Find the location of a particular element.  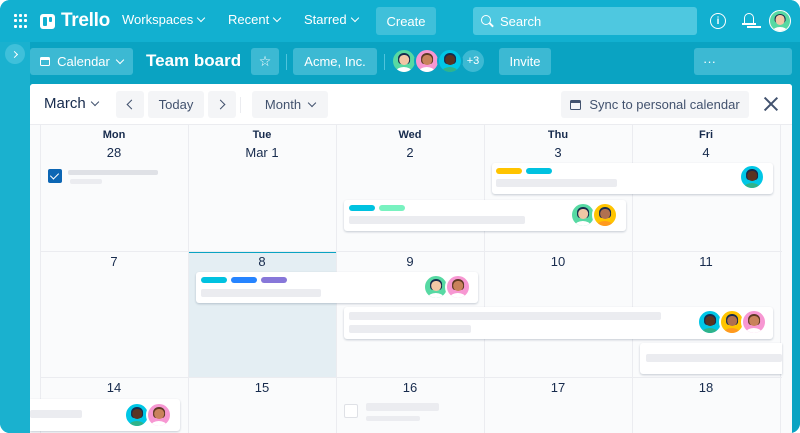

view-mode-label: Month is located at coordinates (283, 104).